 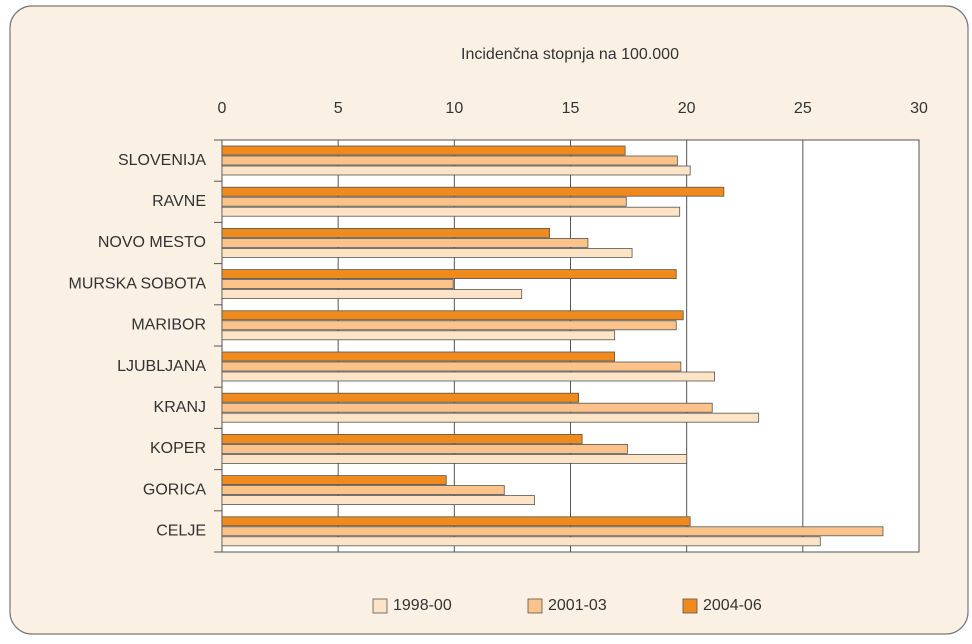 What do you see at coordinates (181, 531) in the screenshot?
I see `y-tick-label: CELJE` at bounding box center [181, 531].